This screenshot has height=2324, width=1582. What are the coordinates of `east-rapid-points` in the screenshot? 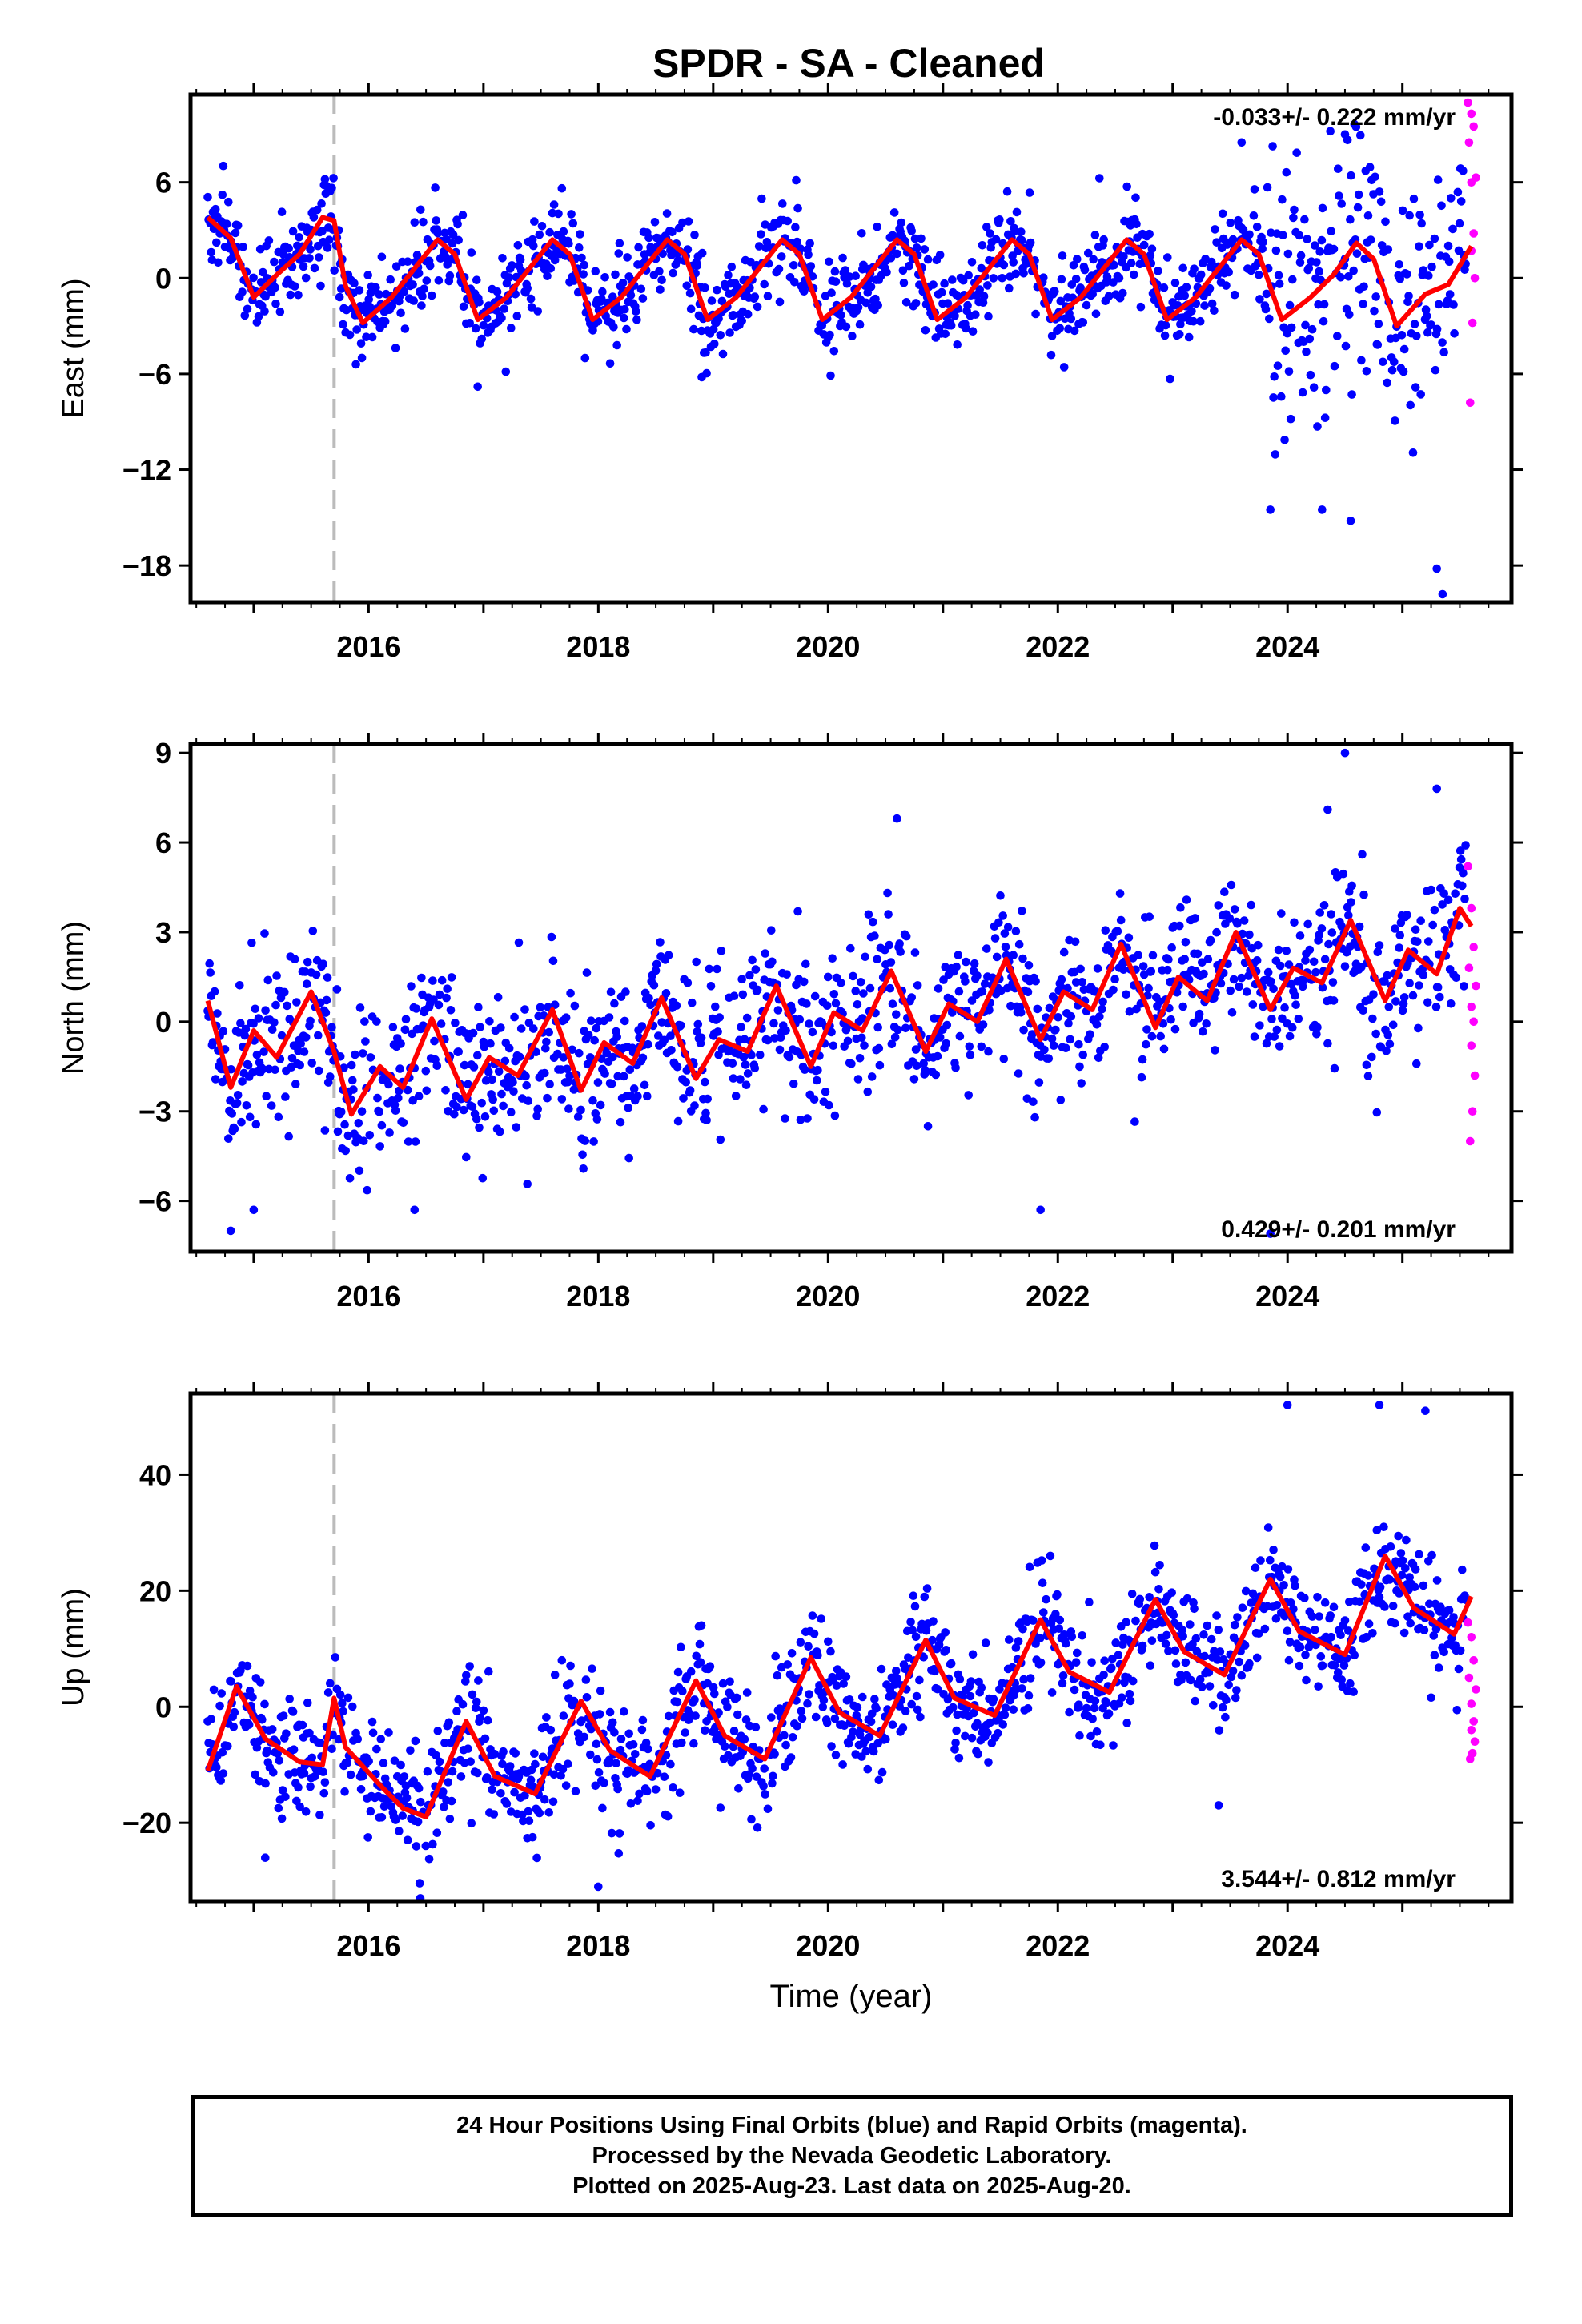 It's located at (1472, 253).